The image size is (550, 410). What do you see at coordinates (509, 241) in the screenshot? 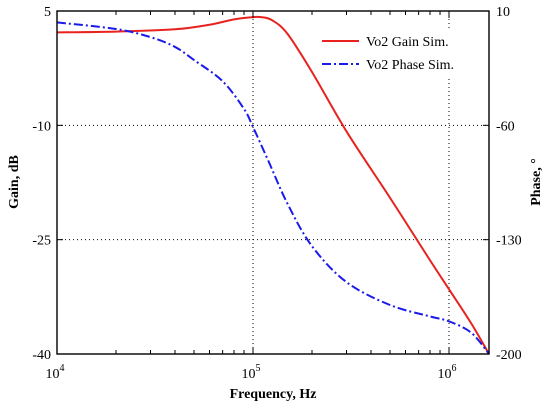
I see `y2-tick-label: -130` at bounding box center [509, 241].